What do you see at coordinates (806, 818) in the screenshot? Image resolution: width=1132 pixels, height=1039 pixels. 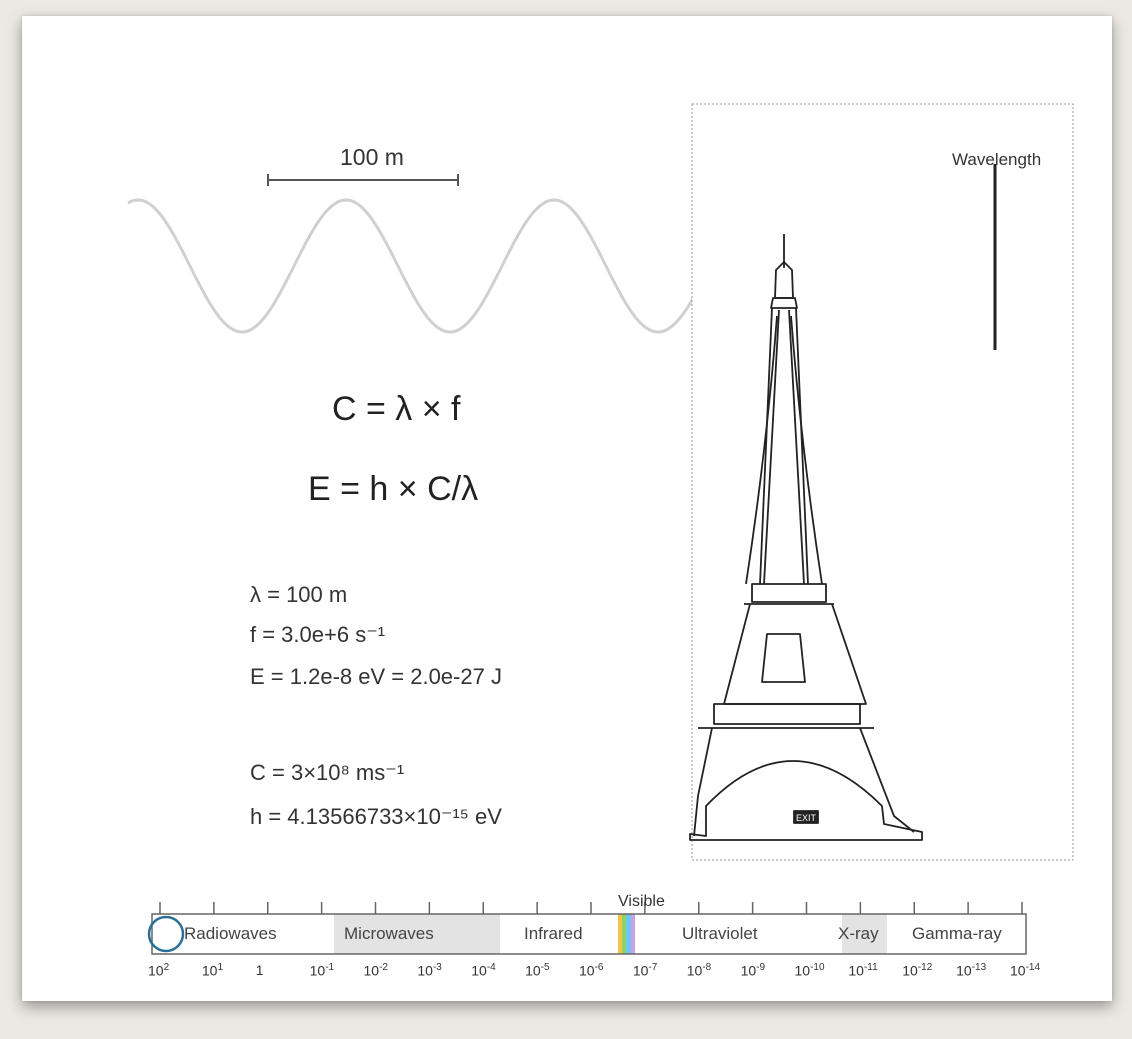 I see `exit-sign: EXIT` at bounding box center [806, 818].